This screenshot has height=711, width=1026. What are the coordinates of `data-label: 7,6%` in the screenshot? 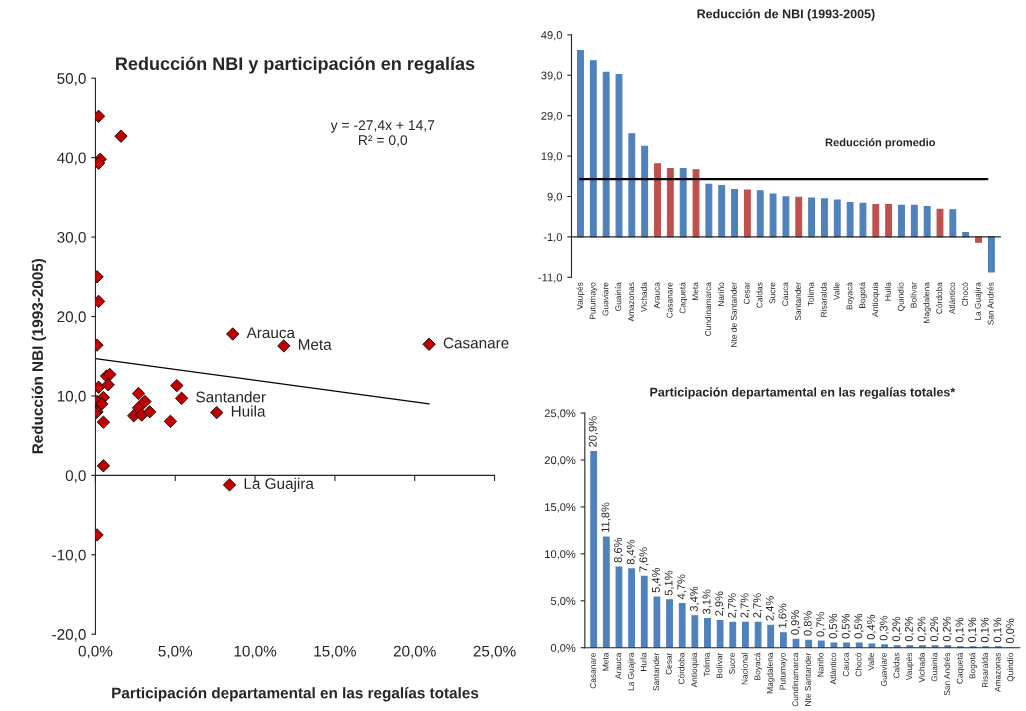 It's located at (644, 559).